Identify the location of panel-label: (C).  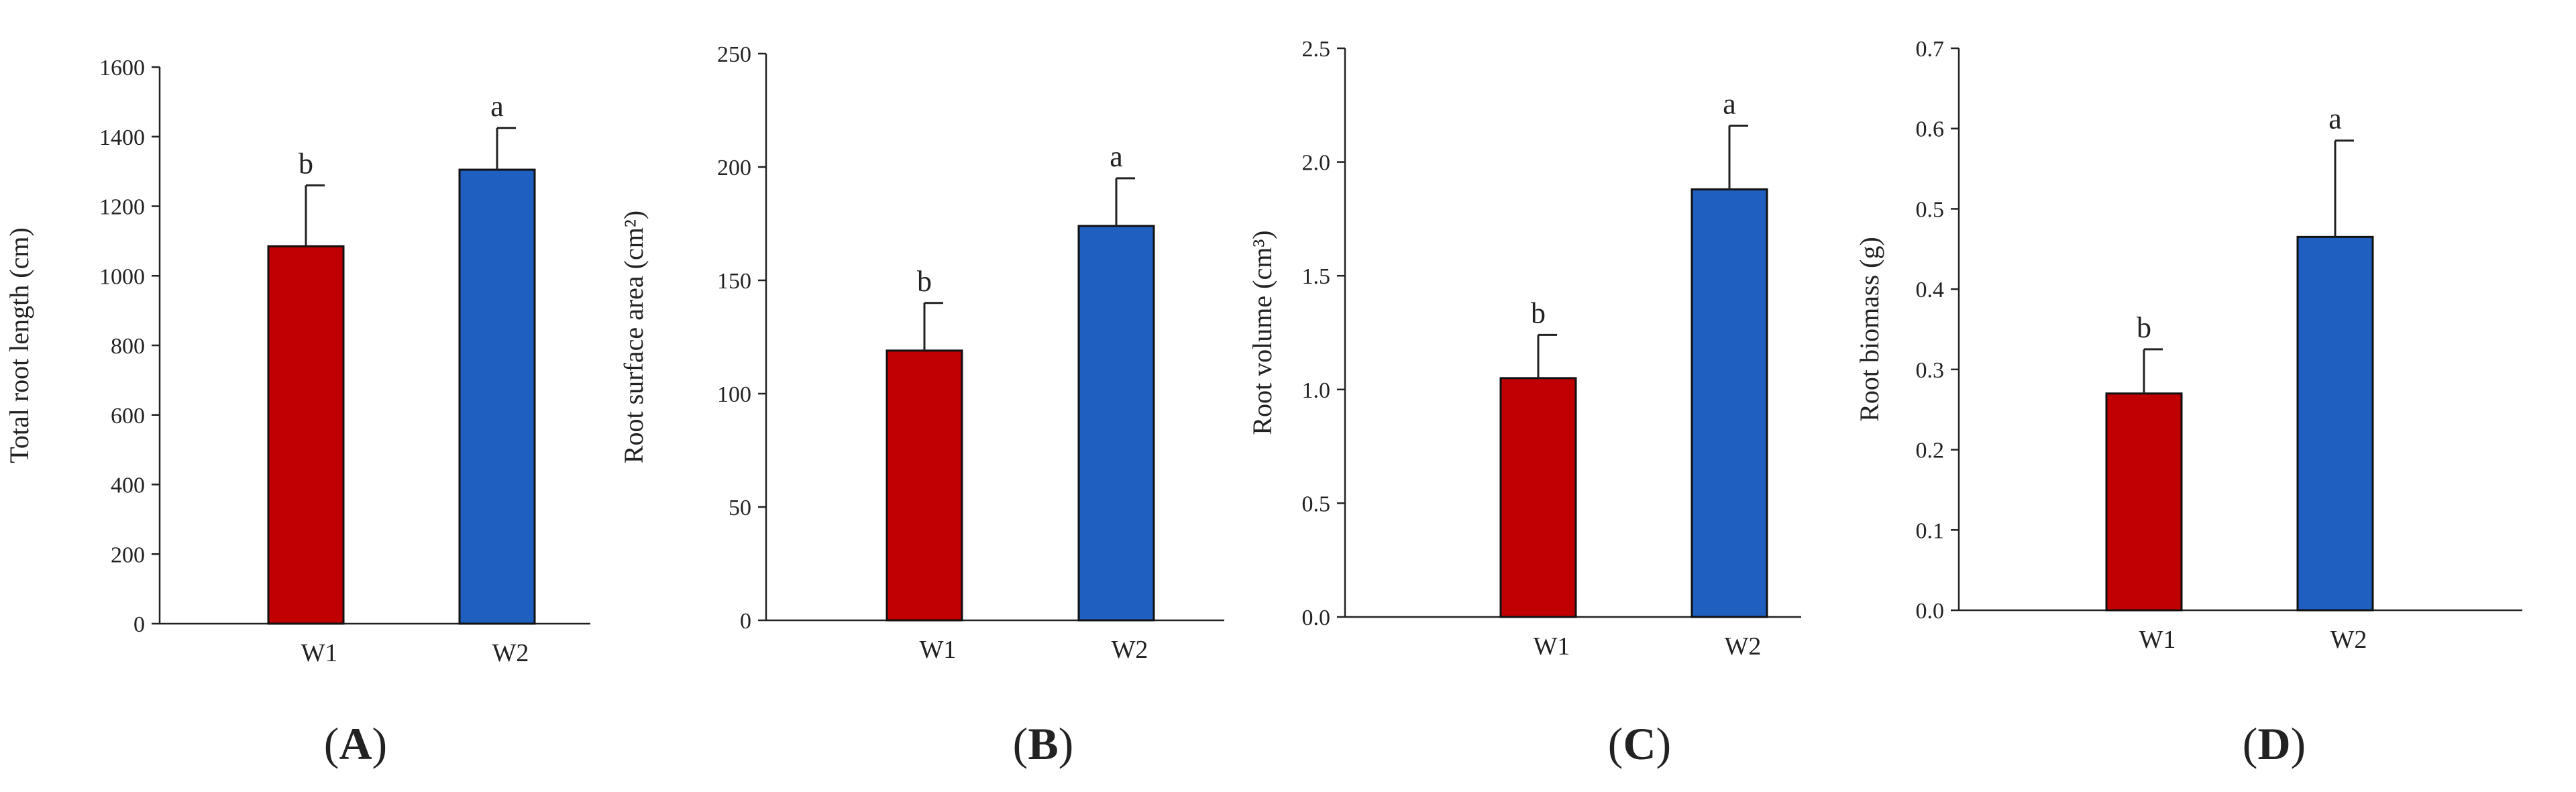
(1639, 743).